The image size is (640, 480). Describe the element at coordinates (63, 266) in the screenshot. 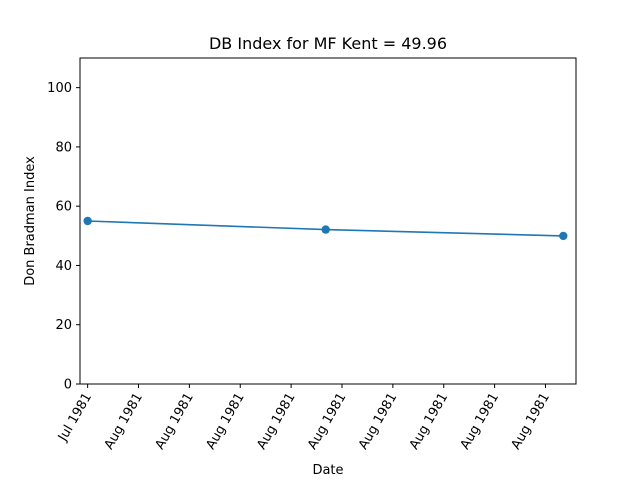

I see `y-tick-label: 40` at that location.